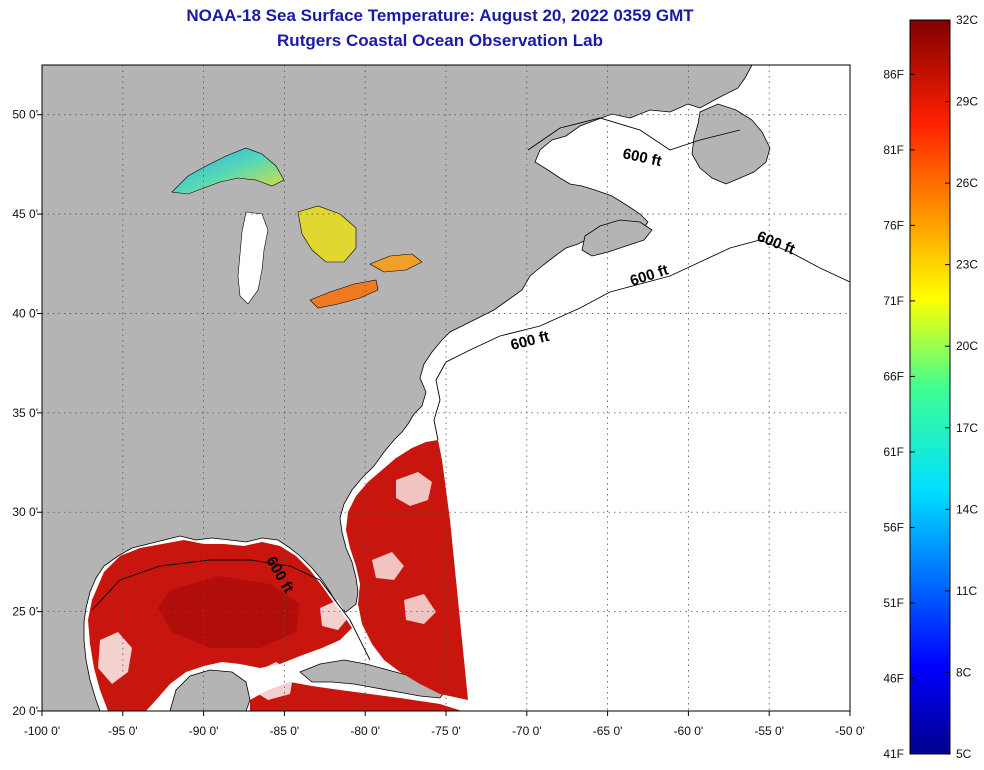 This screenshot has height=770, width=984. I want to click on colorbar-gradient, so click(930, 387).